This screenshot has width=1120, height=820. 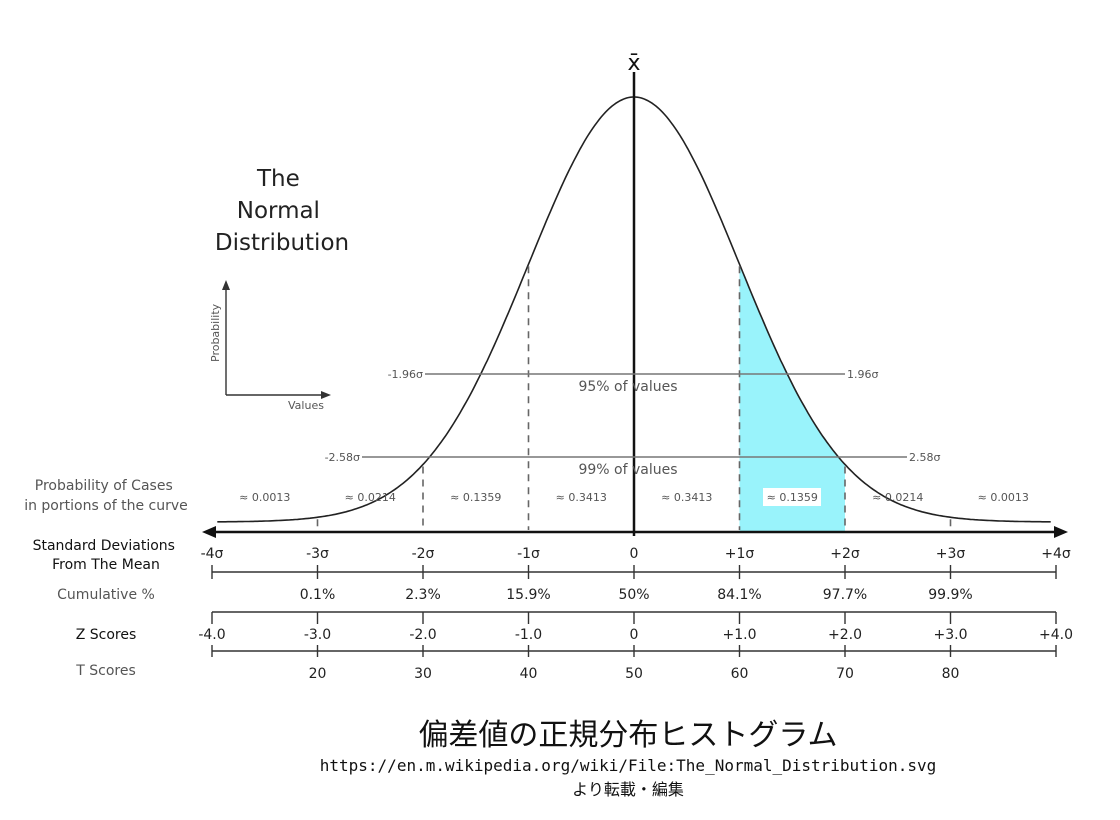 I want to click on z-value: -1.0, so click(x=528, y=635).